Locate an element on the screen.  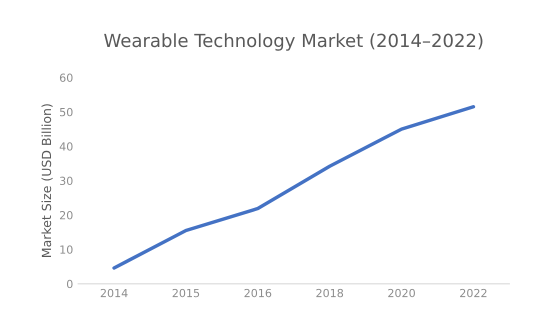
x-tick-label: 2015 is located at coordinates (186, 293).